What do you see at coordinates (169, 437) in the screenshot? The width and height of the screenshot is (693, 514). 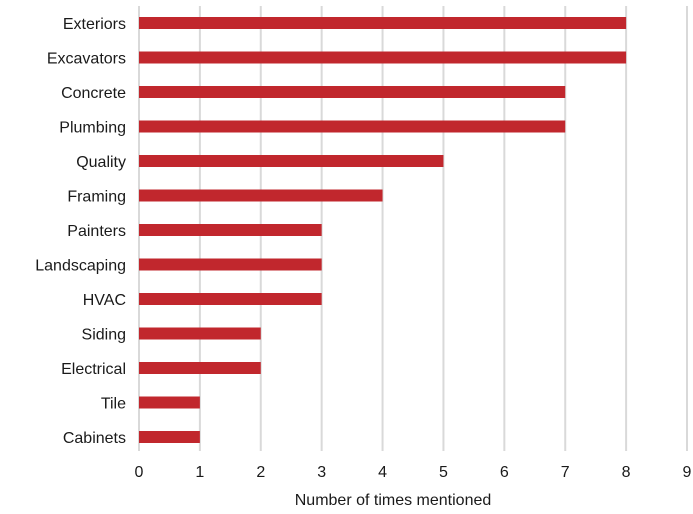 I see `bar-cabinets` at bounding box center [169, 437].